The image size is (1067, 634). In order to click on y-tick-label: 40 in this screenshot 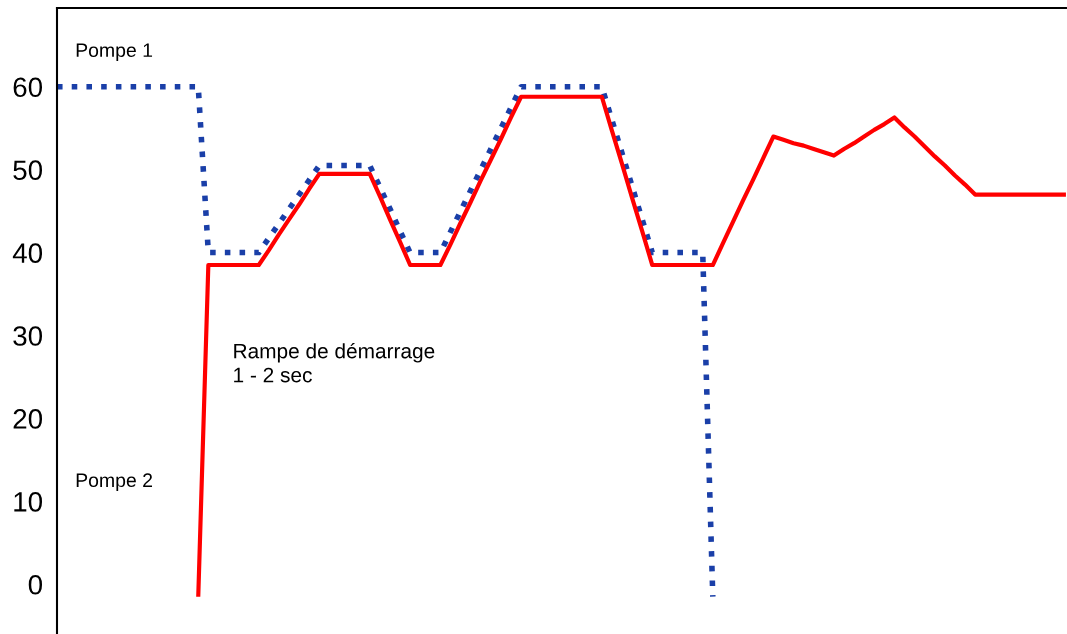, I will do `click(27, 253)`.